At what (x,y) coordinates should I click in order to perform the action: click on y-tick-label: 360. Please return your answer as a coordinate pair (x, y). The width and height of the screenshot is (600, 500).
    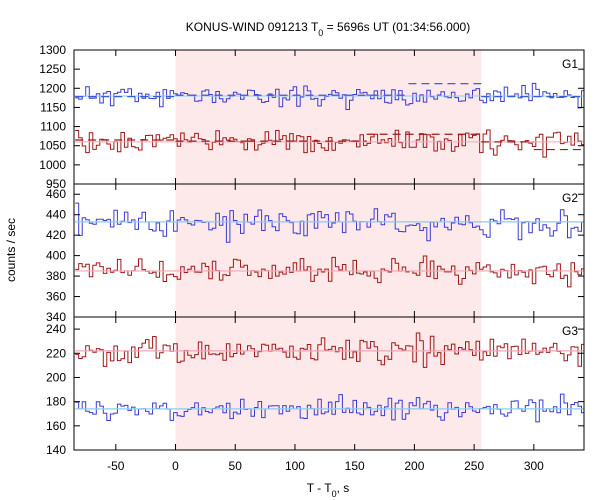
    Looking at the image, I should click on (56, 297).